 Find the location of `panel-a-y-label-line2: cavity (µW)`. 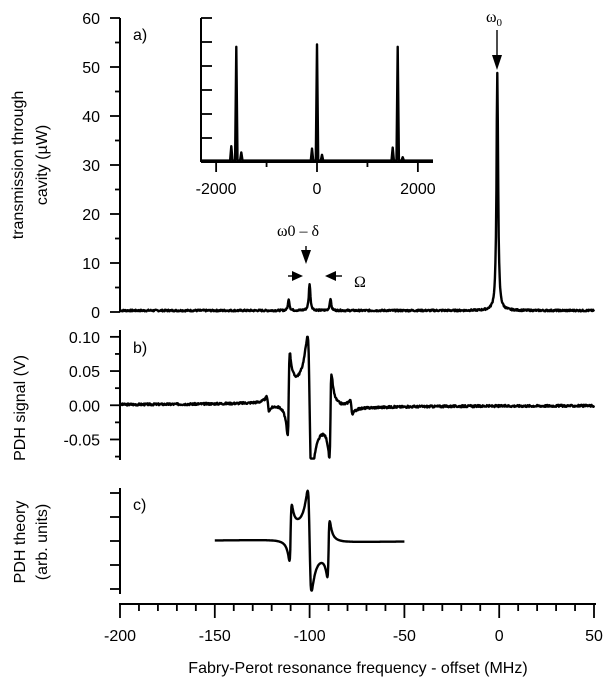

panel-a-y-label-line2: cavity (µW) is located at coordinates (42, 165).